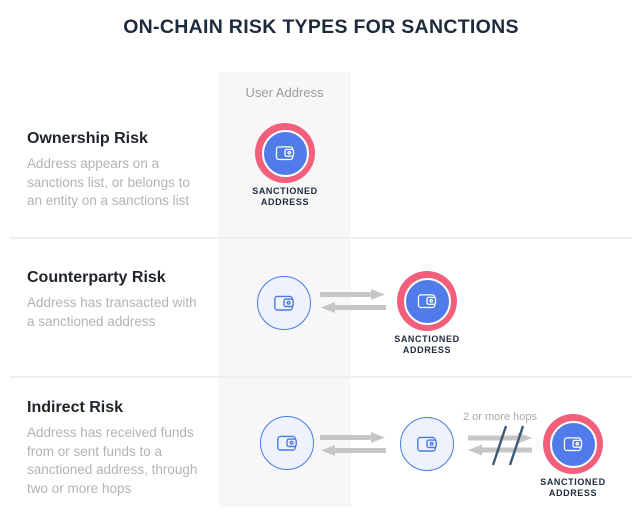 The width and height of the screenshot is (642, 514). I want to click on risk-description-line: sanctioned address, through, so click(112, 469).